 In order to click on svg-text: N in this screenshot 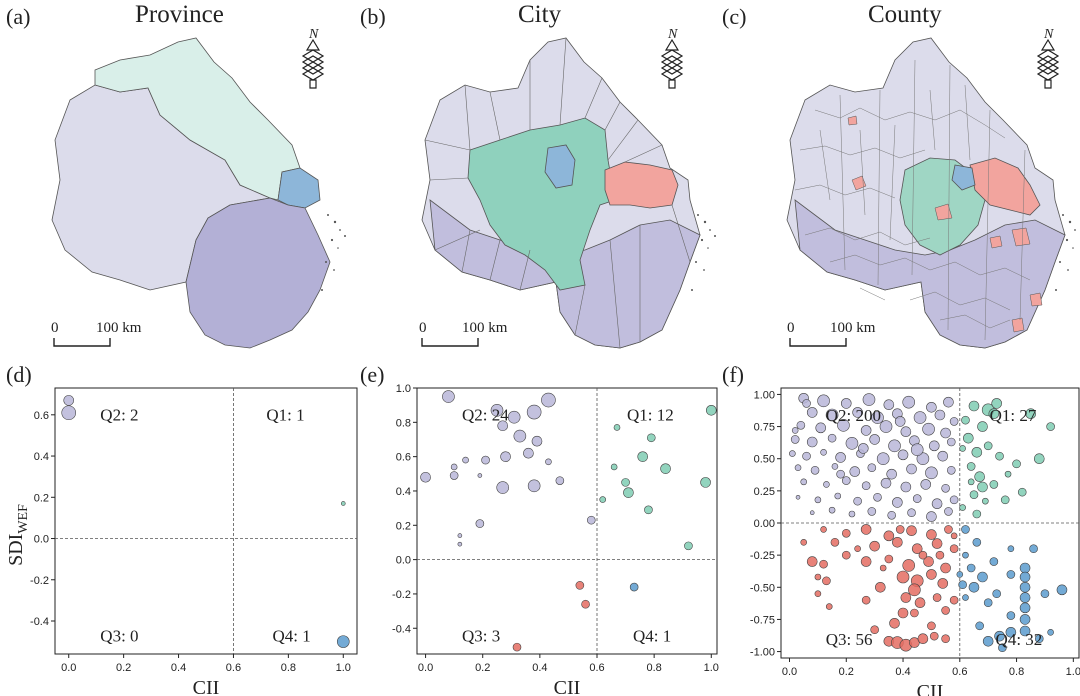, I will do `click(313, 34)`.